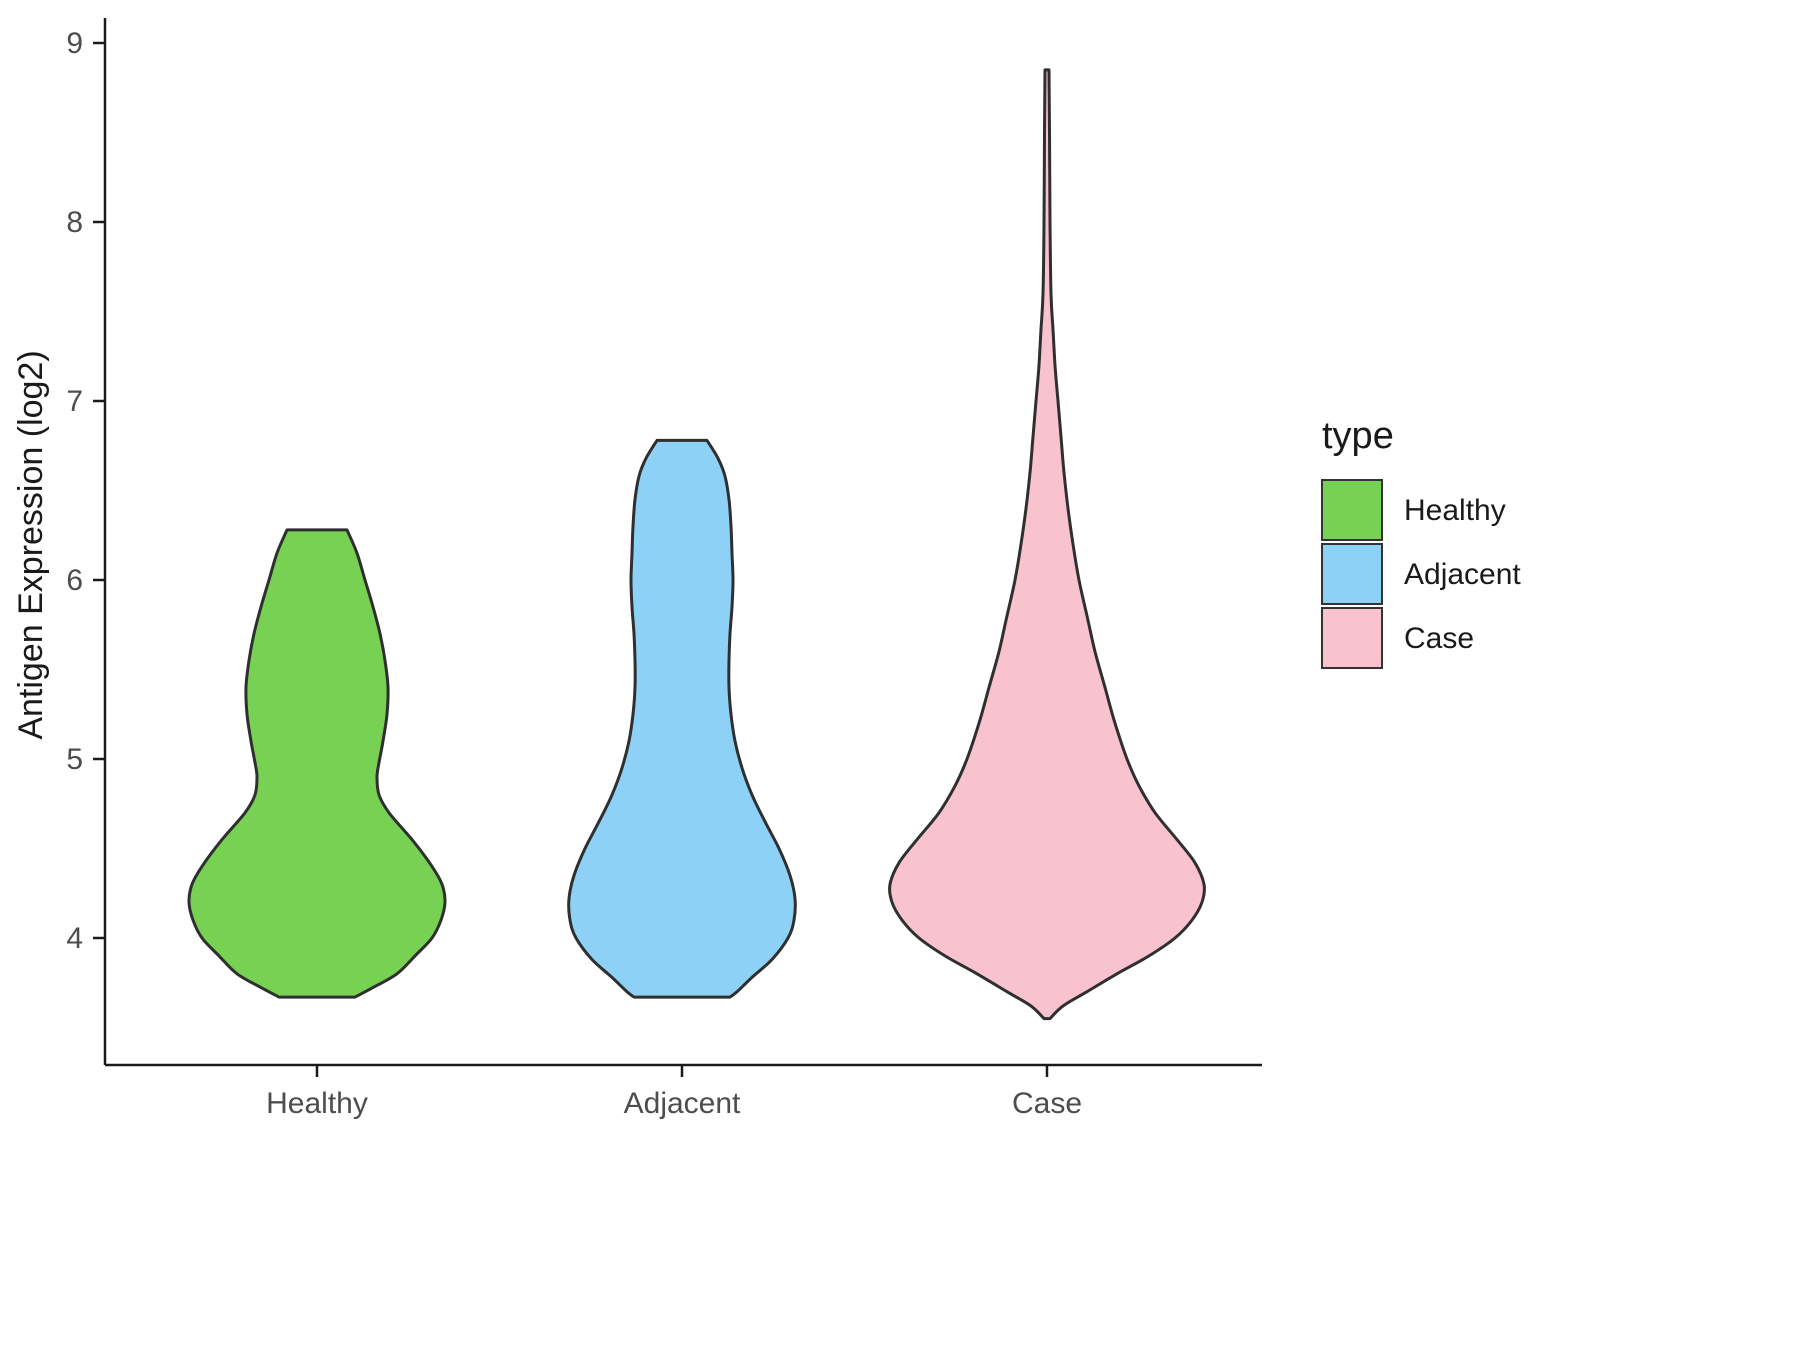 The height and width of the screenshot is (1350, 1800). I want to click on legend-swatch-adjacent, so click(1352, 574).